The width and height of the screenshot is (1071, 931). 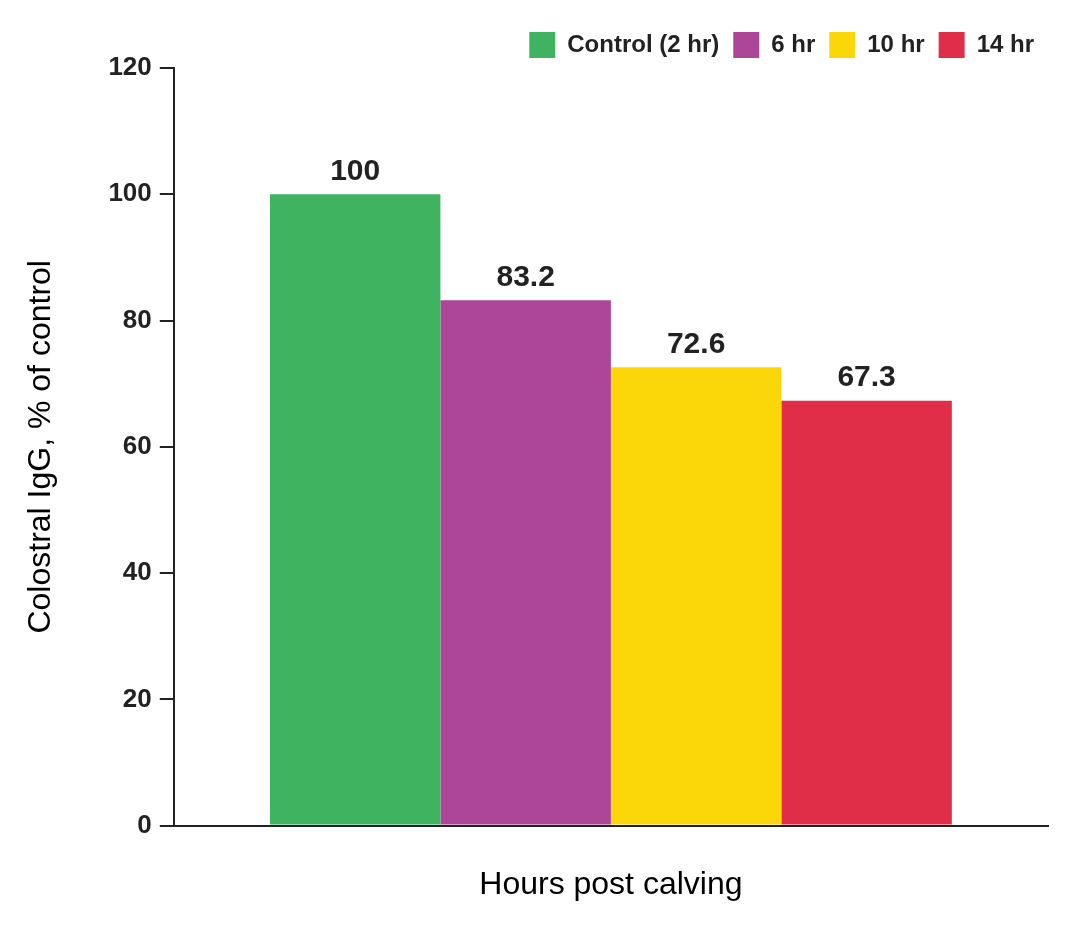 What do you see at coordinates (130, 192) in the screenshot?
I see `y-tick-label: 100` at bounding box center [130, 192].